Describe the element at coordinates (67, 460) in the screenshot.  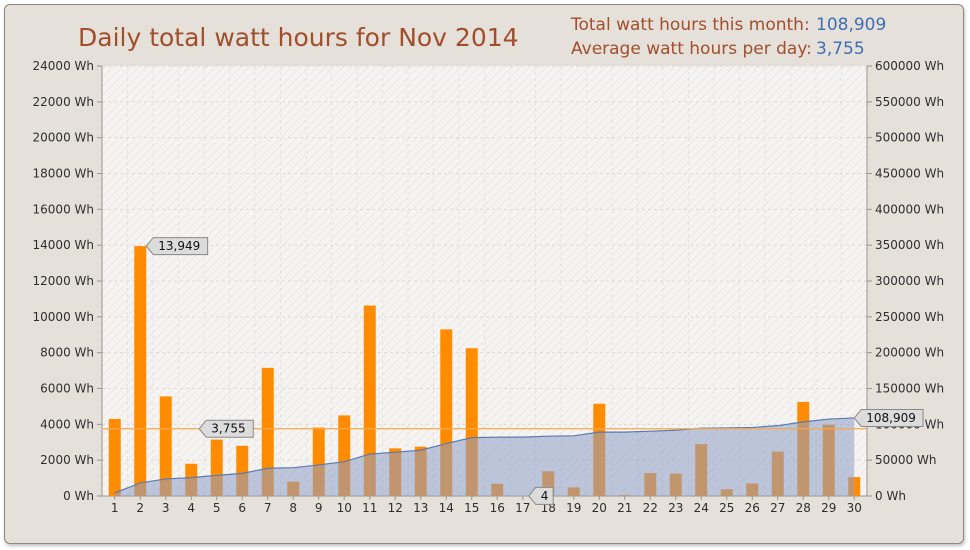
I see `left-tick-label: 2000 Wh` at that location.